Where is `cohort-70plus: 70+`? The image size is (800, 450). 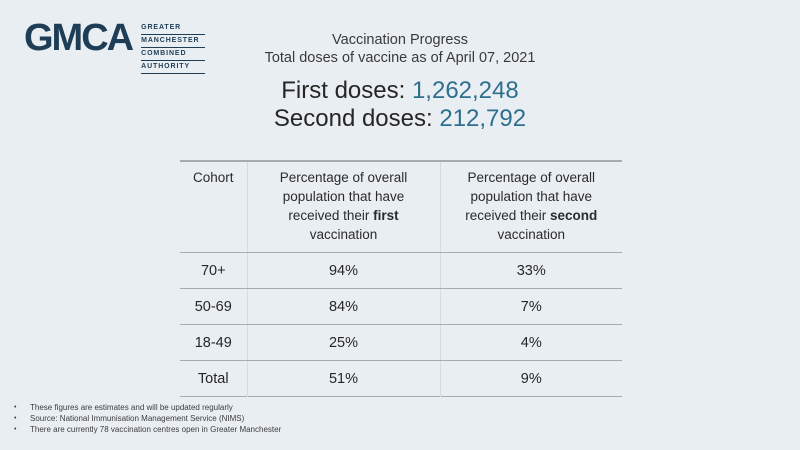 cohort-70plus: 70+ is located at coordinates (213, 270).